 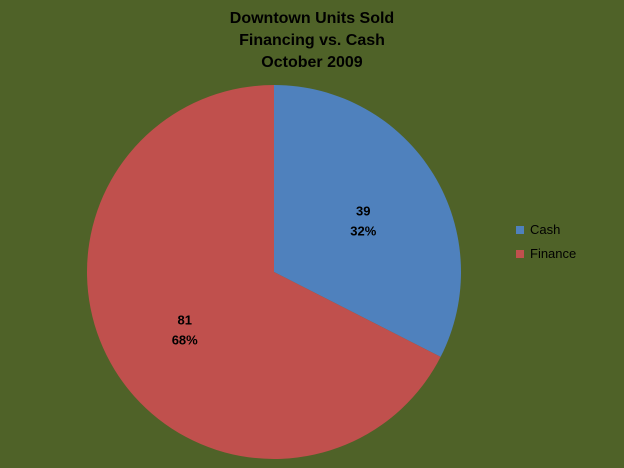 I want to click on chart-title-line-1: Downtown Units Sold, so click(x=312, y=18).